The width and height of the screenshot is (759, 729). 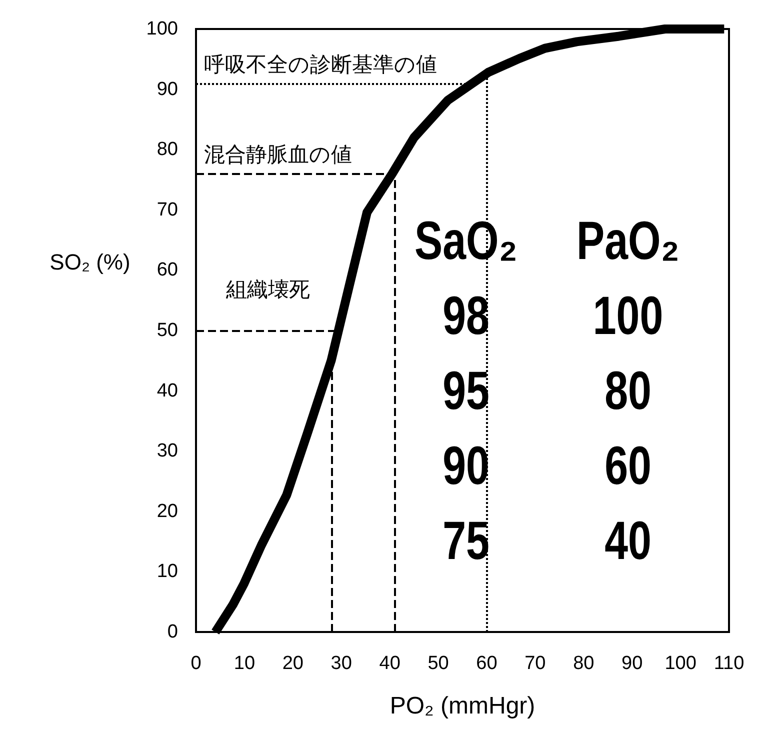 I want to click on y-tick-label: 60, so click(x=167, y=270).